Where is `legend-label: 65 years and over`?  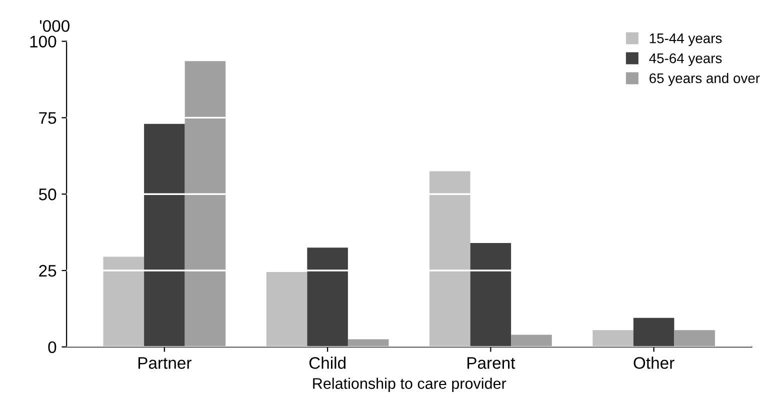
legend-label: 65 years and over is located at coordinates (705, 79).